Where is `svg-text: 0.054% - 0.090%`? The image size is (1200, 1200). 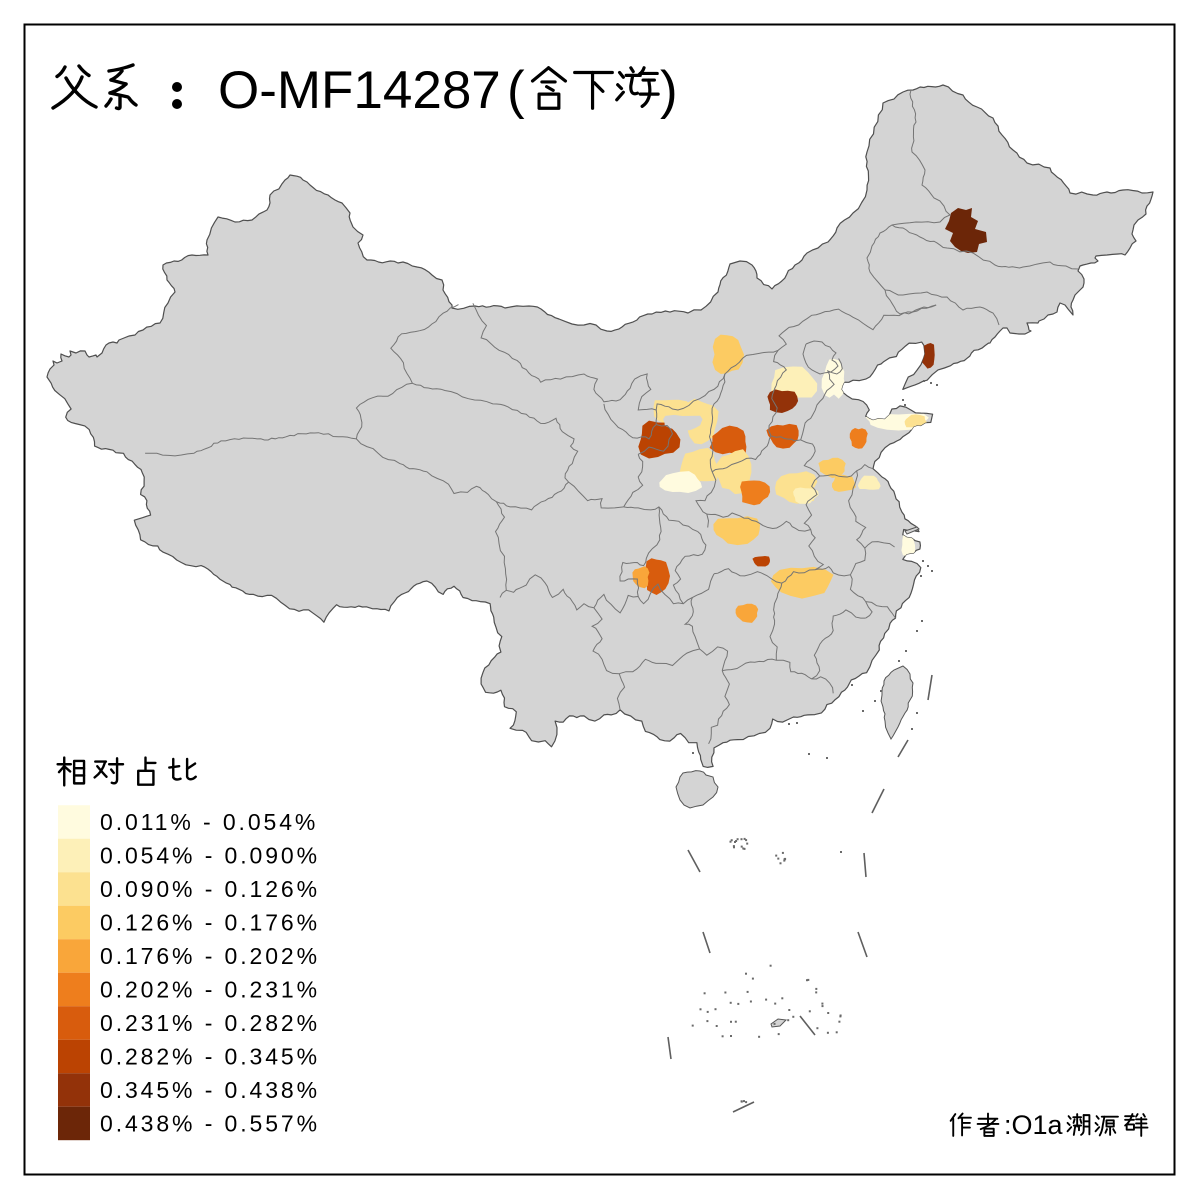
svg-text: 0.054% - 0.090% is located at coordinates (210, 856).